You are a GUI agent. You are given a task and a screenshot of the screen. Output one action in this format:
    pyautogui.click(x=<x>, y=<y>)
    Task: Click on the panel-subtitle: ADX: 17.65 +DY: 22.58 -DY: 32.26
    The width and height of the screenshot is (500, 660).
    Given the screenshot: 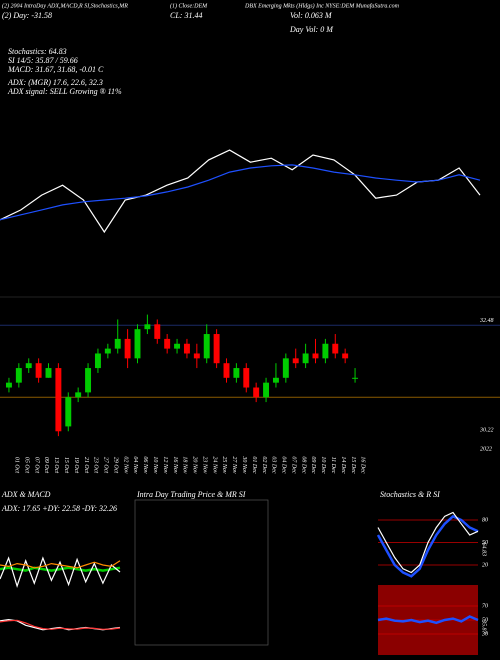 What is the action you would take?
    pyautogui.click(x=59, y=508)
    